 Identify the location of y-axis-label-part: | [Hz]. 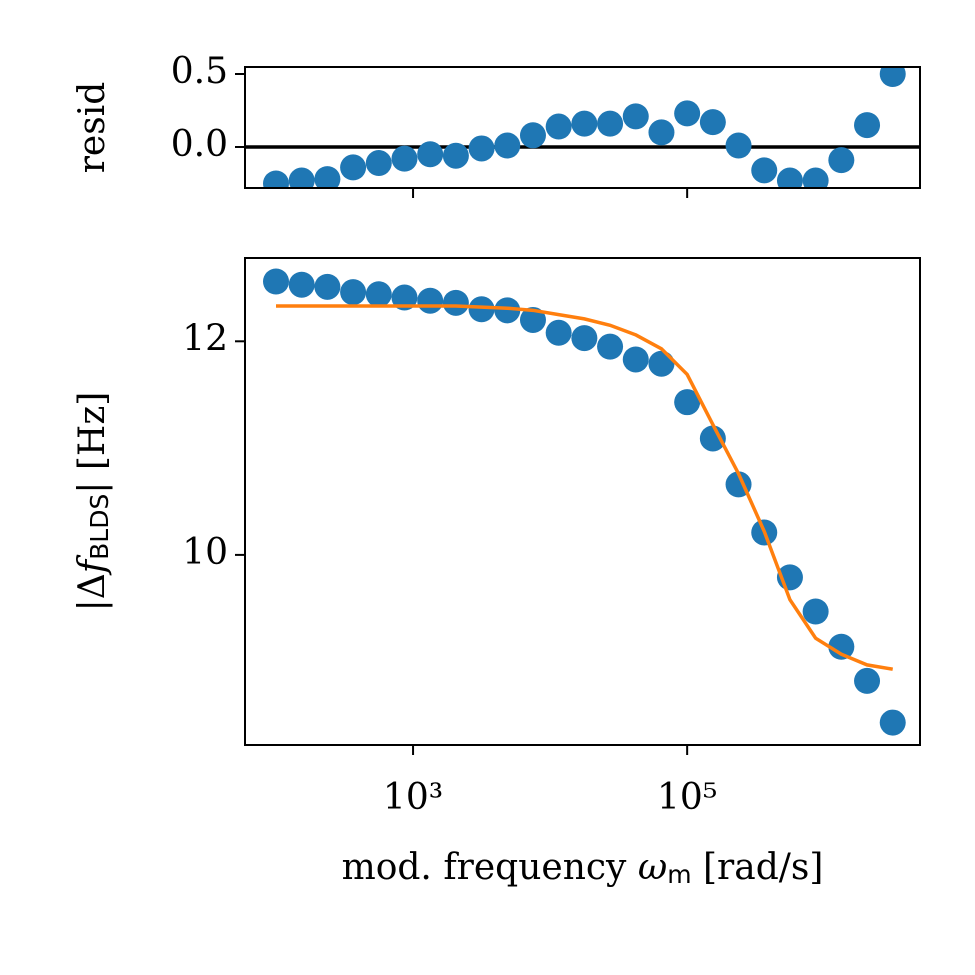
(92, 443).